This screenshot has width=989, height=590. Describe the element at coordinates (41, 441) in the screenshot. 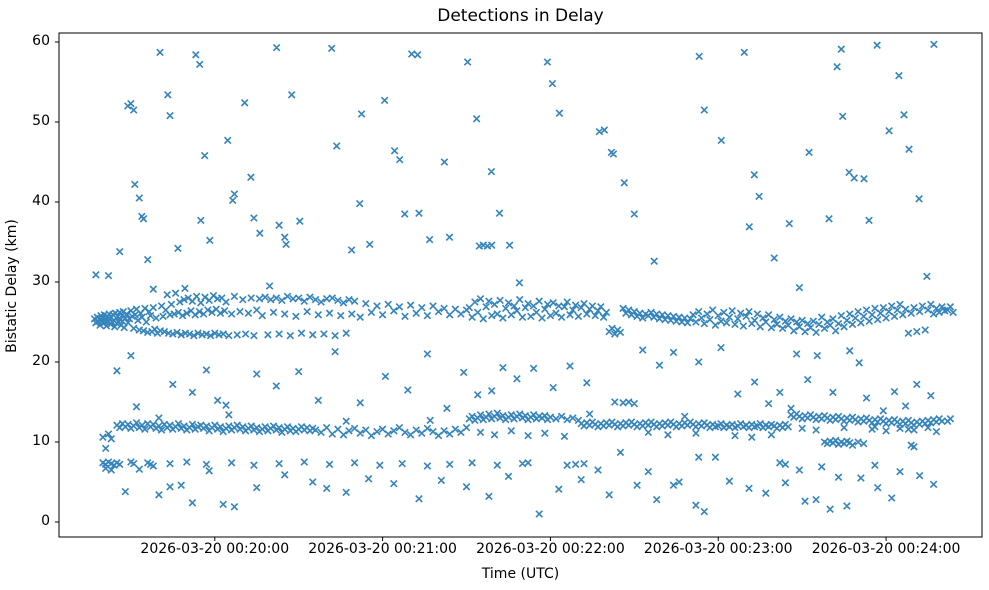

I see `y-tick-label: 10` at that location.